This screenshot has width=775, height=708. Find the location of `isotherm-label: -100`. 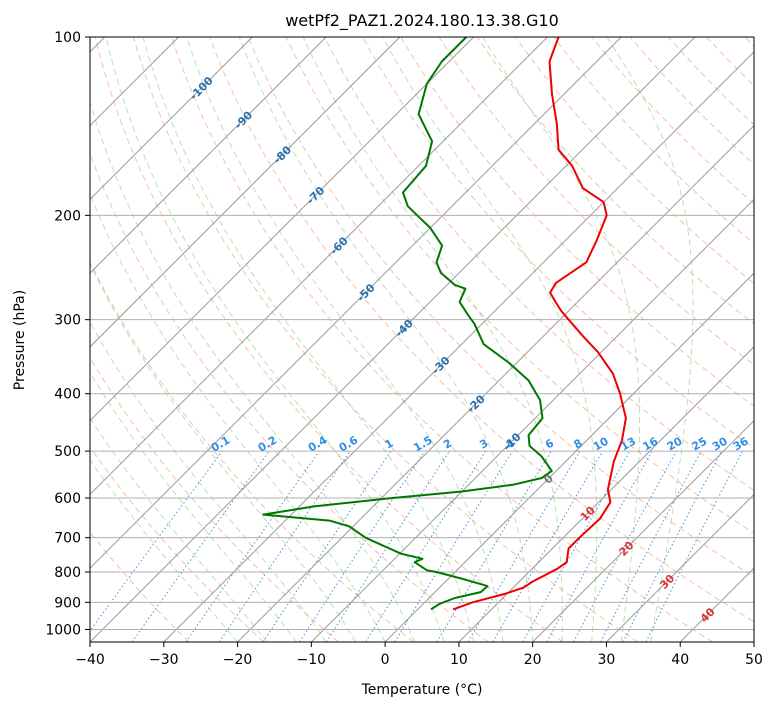

isotherm-label: -100 is located at coordinates (201, 88).